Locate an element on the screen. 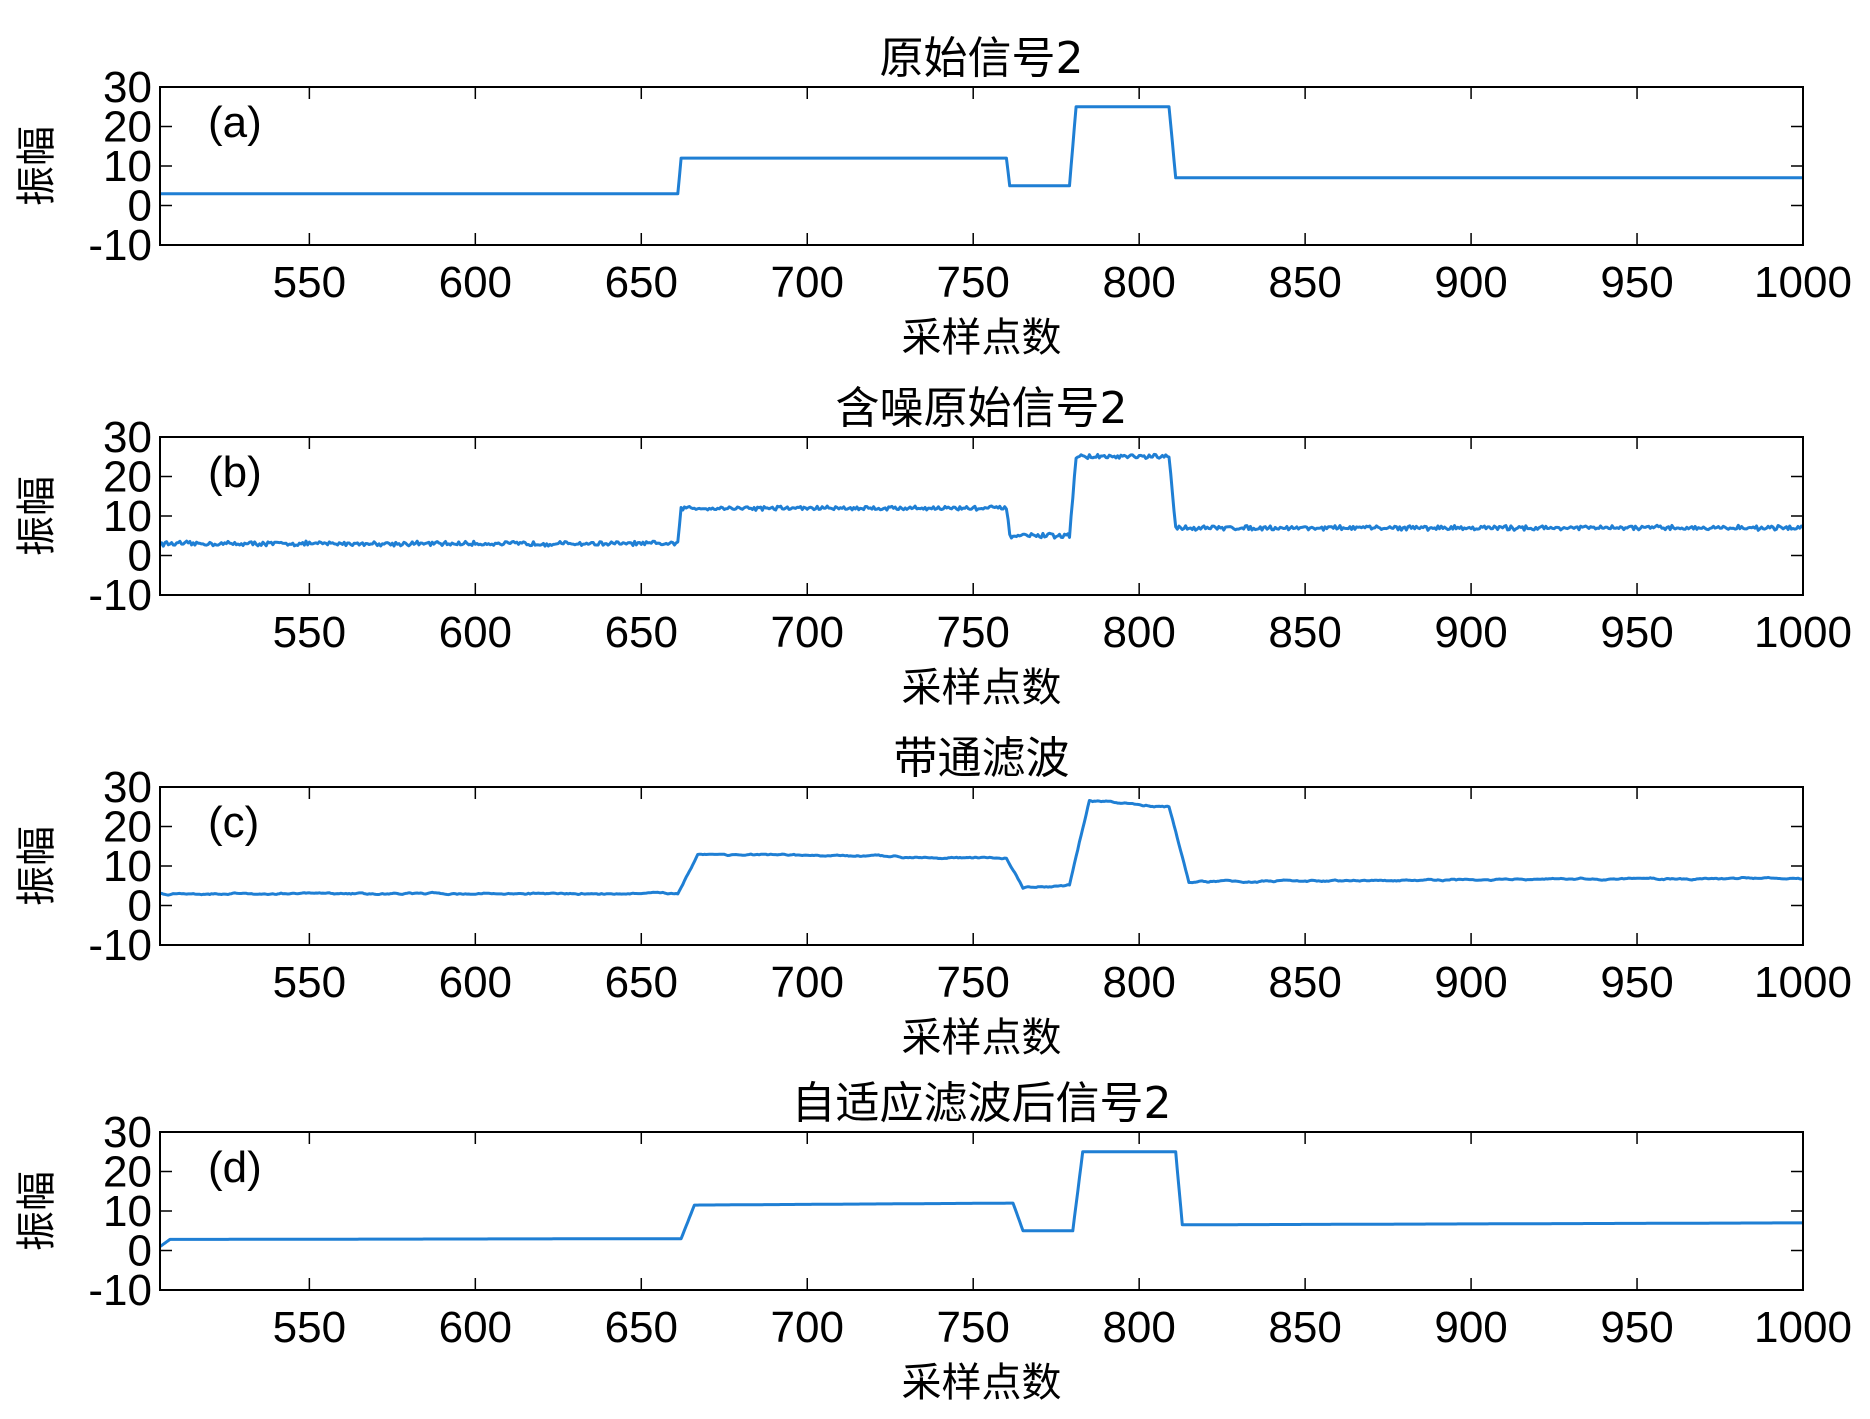 The height and width of the screenshot is (1419, 1870). panel-title: 原始信号2 is located at coordinates (982, 58).